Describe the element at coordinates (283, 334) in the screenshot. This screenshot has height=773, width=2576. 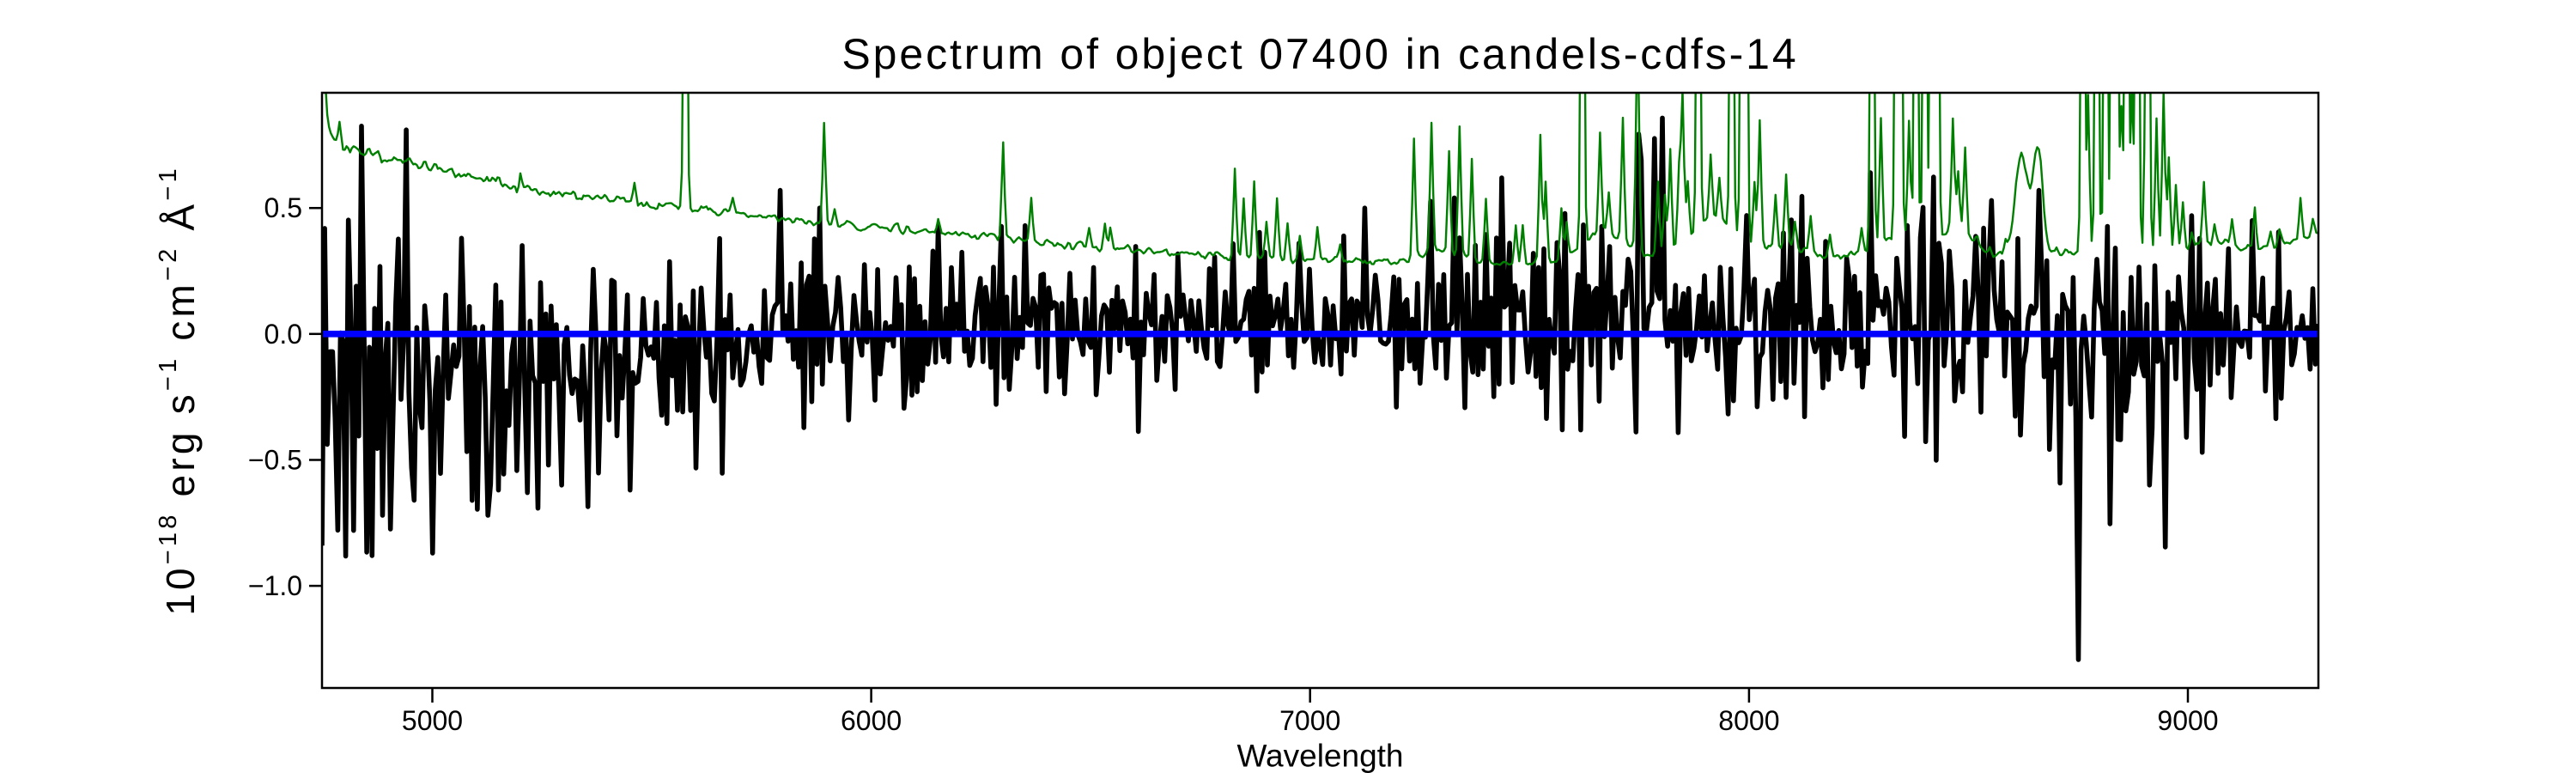
I see `svg-text: 0.0` at that location.